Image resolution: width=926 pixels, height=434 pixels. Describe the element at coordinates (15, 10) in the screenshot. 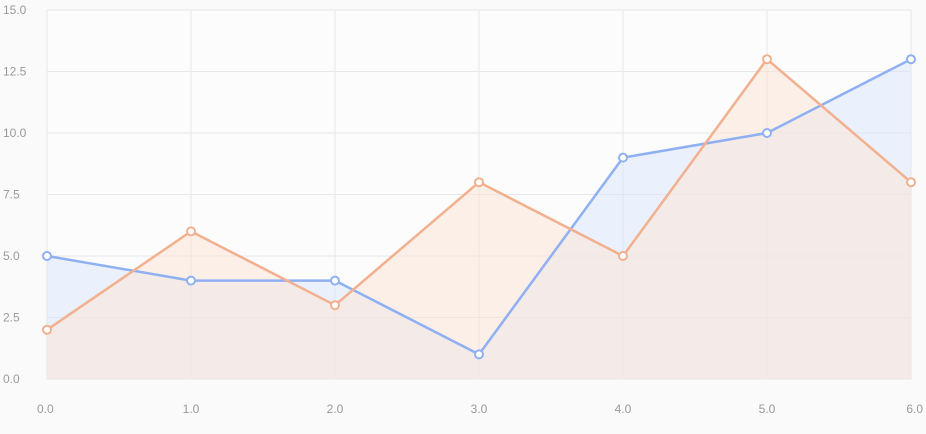

I see `y-tick-label: 15.0` at that location.